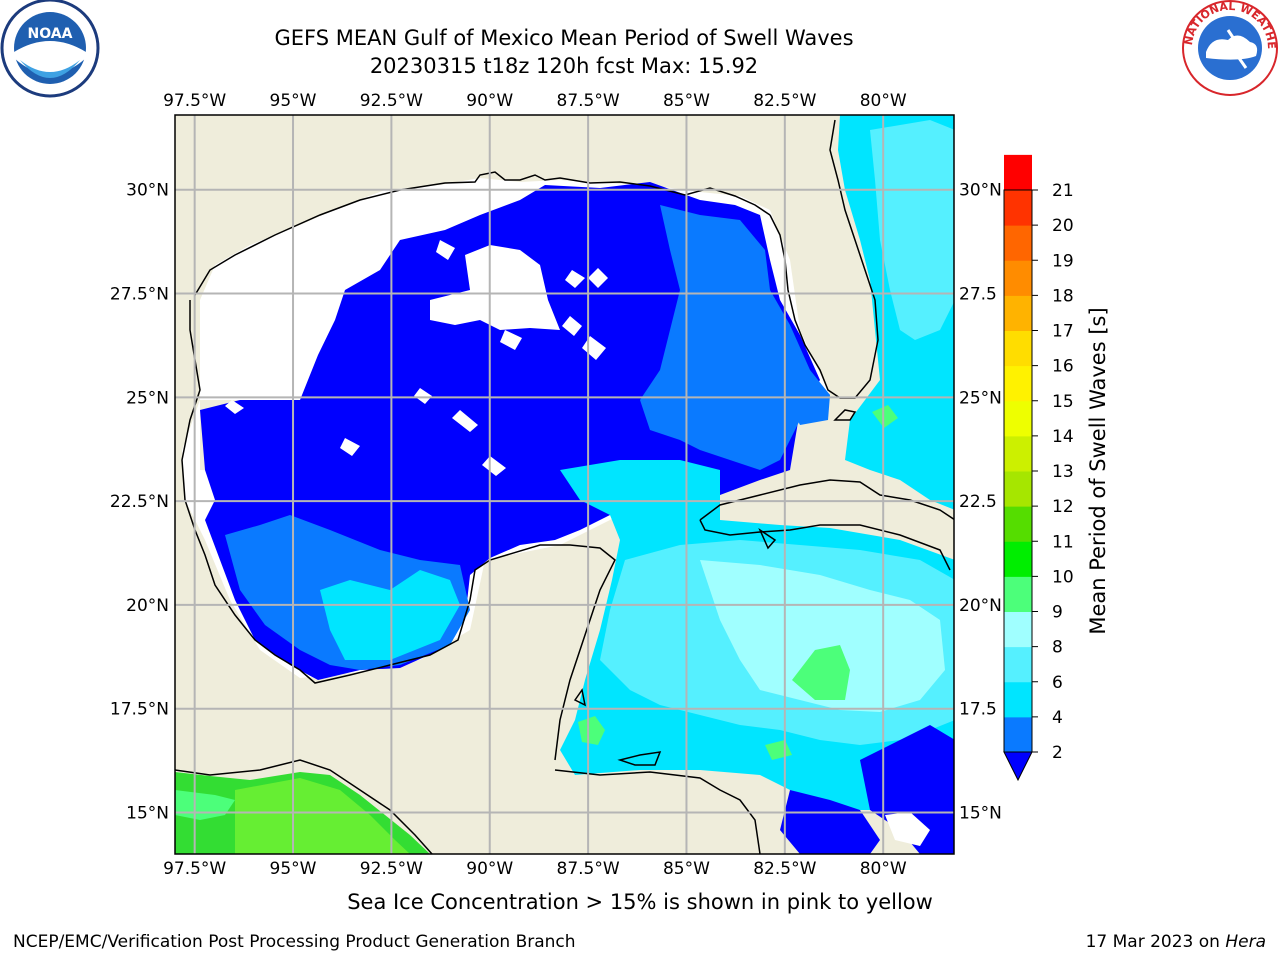 This screenshot has height=960, width=1280. Describe the element at coordinates (784, 869) in the screenshot. I see `lon-tick-bottom: 82.5°W` at that location.